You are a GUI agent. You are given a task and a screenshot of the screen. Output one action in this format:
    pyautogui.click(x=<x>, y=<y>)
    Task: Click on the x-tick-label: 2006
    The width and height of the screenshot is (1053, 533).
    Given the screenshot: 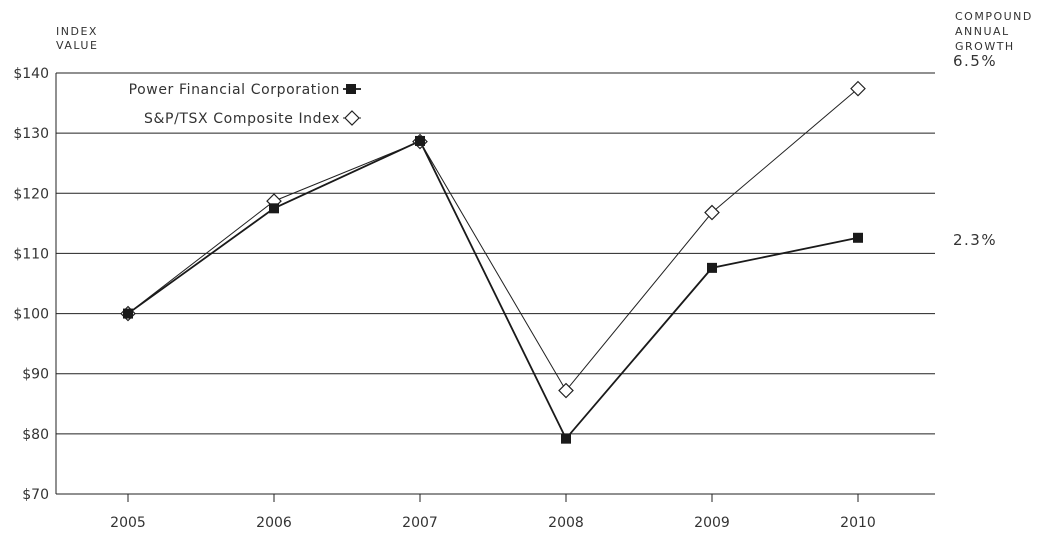 What is the action you would take?
    pyautogui.click(x=274, y=523)
    